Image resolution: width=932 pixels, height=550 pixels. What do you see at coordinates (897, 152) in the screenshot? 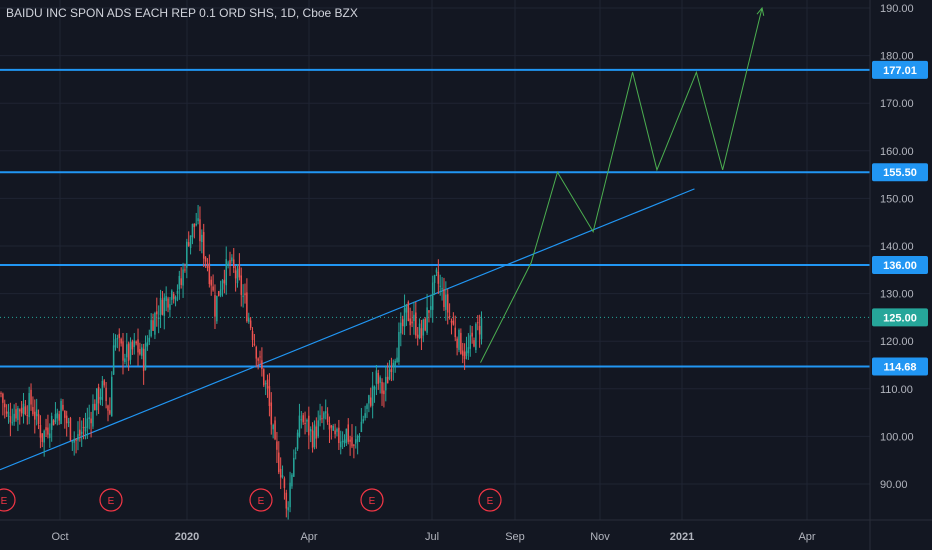
I see `y-tick-label: 160.00` at bounding box center [897, 152].